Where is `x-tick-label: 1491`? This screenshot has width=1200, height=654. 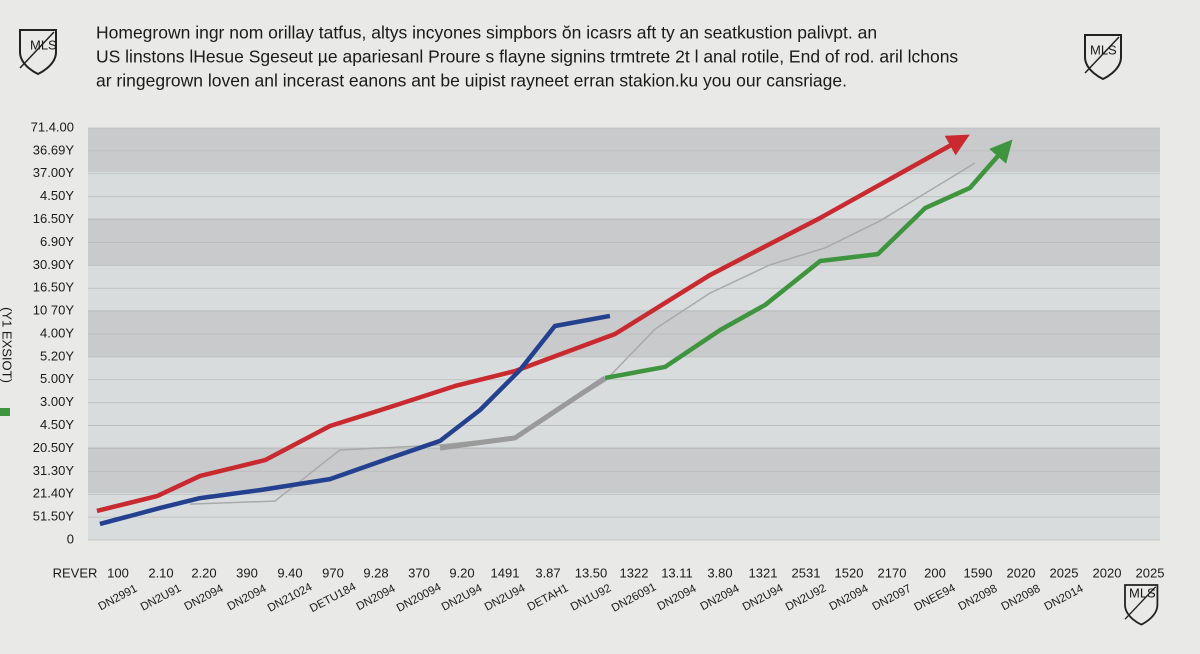 x-tick-label: 1491 is located at coordinates (505, 572).